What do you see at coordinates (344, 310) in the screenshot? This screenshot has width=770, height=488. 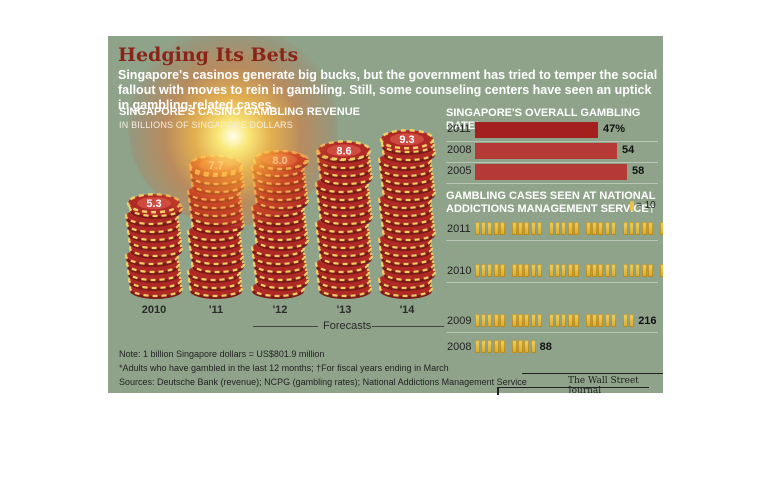 I see `revenue-category-label-3: '13` at bounding box center [344, 310].